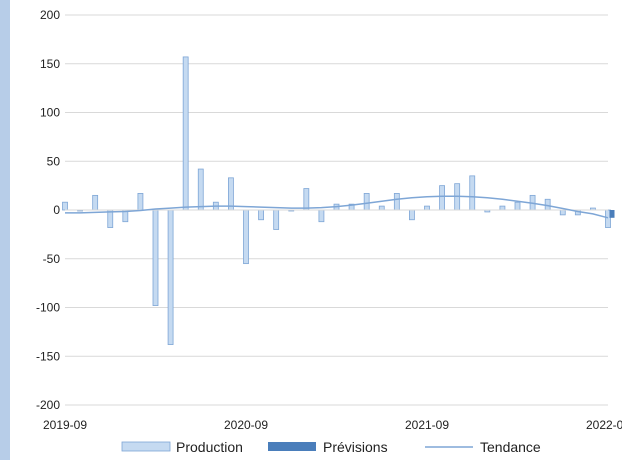 This screenshot has width=622, height=460. What do you see at coordinates (50, 64) in the screenshot?
I see `y-tick-label: 150` at bounding box center [50, 64].